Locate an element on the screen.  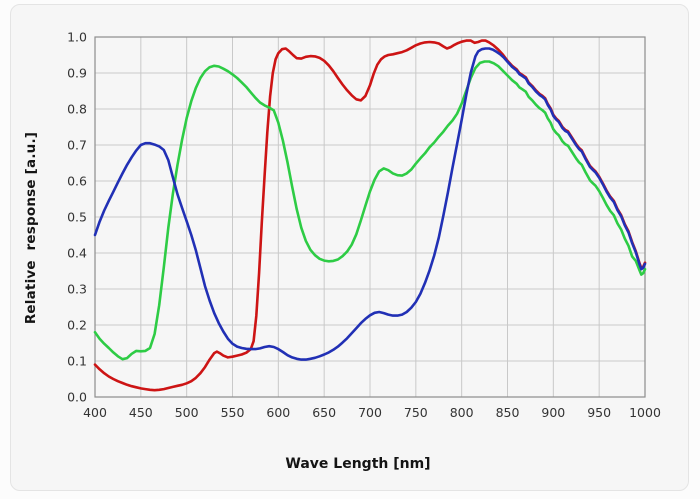
x-tick-label: 600 is located at coordinates (278, 412).